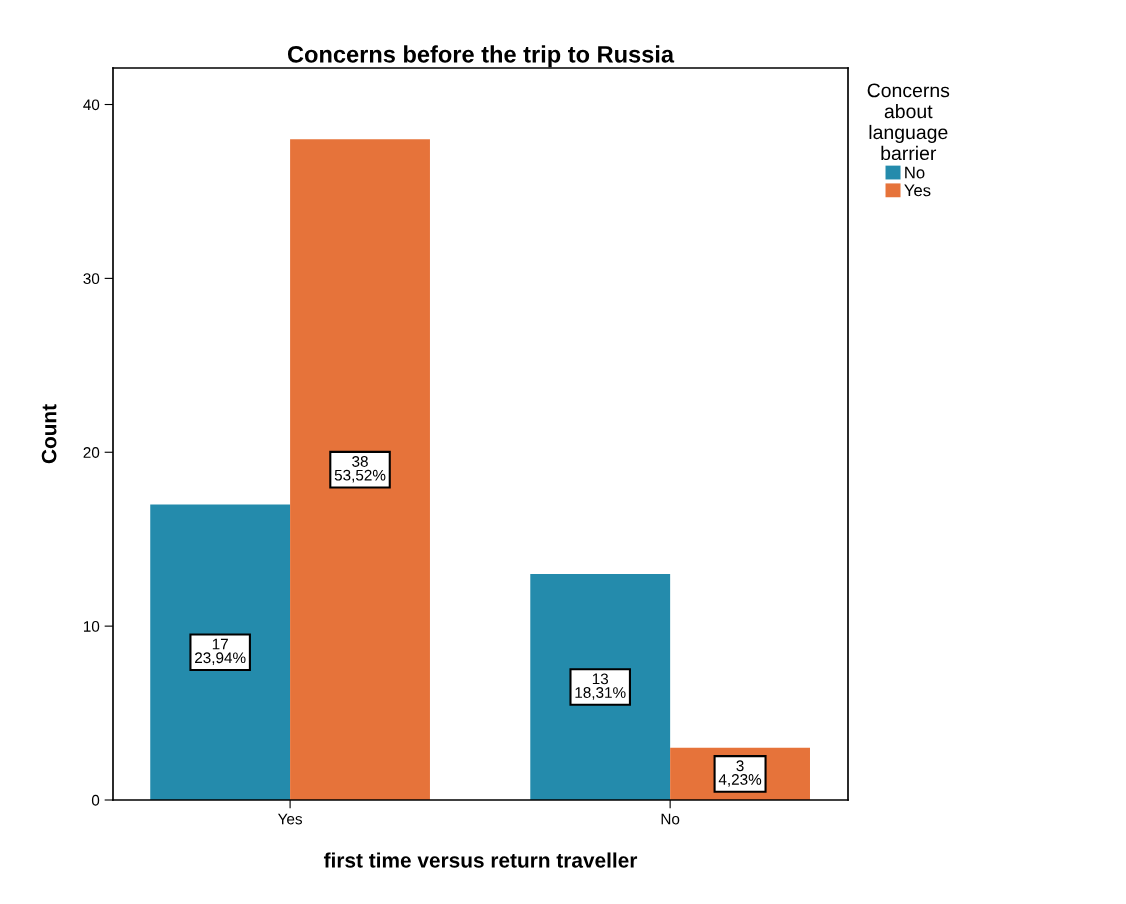  I want to click on y-tick-label: 40, so click(91, 105).